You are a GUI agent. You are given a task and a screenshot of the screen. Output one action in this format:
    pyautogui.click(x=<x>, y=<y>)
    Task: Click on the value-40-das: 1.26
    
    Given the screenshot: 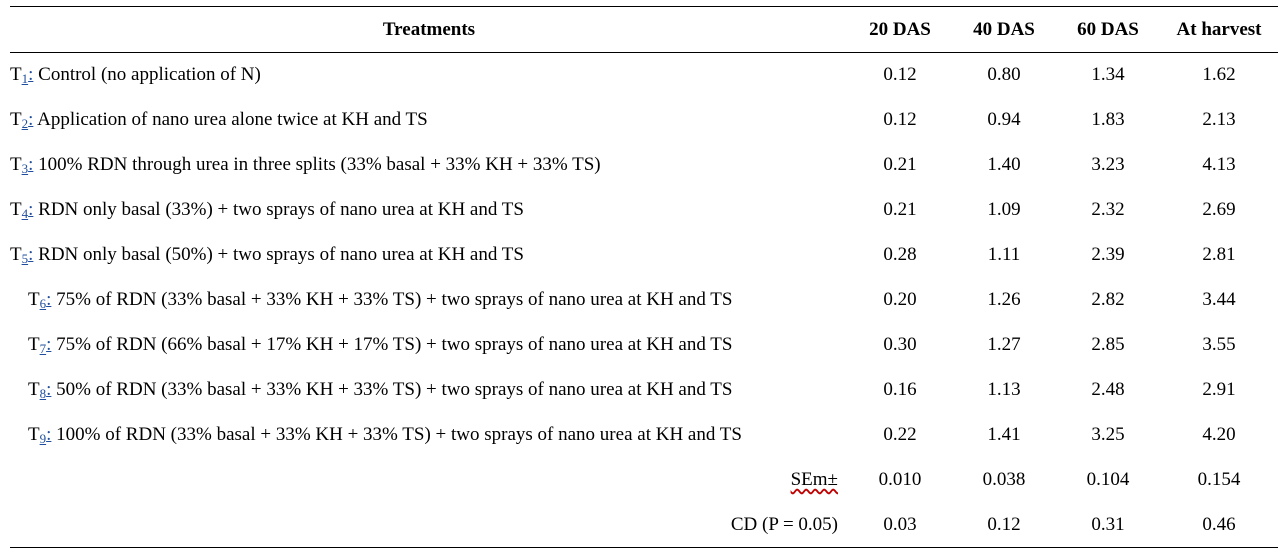 What is the action you would take?
    pyautogui.click(x=1004, y=299)
    